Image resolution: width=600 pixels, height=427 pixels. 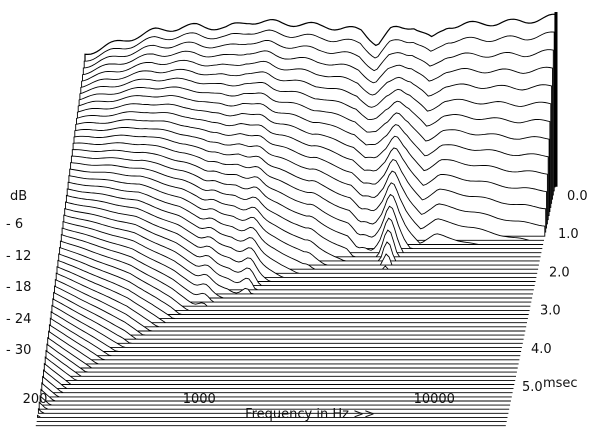 I want to click on x-axis-label: Frequency in Hz >>, so click(x=310, y=414).